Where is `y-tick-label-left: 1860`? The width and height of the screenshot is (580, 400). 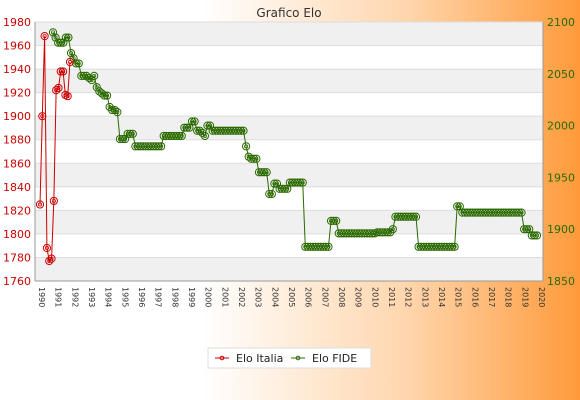 y-tick-label-left: 1860 is located at coordinates (17, 163).